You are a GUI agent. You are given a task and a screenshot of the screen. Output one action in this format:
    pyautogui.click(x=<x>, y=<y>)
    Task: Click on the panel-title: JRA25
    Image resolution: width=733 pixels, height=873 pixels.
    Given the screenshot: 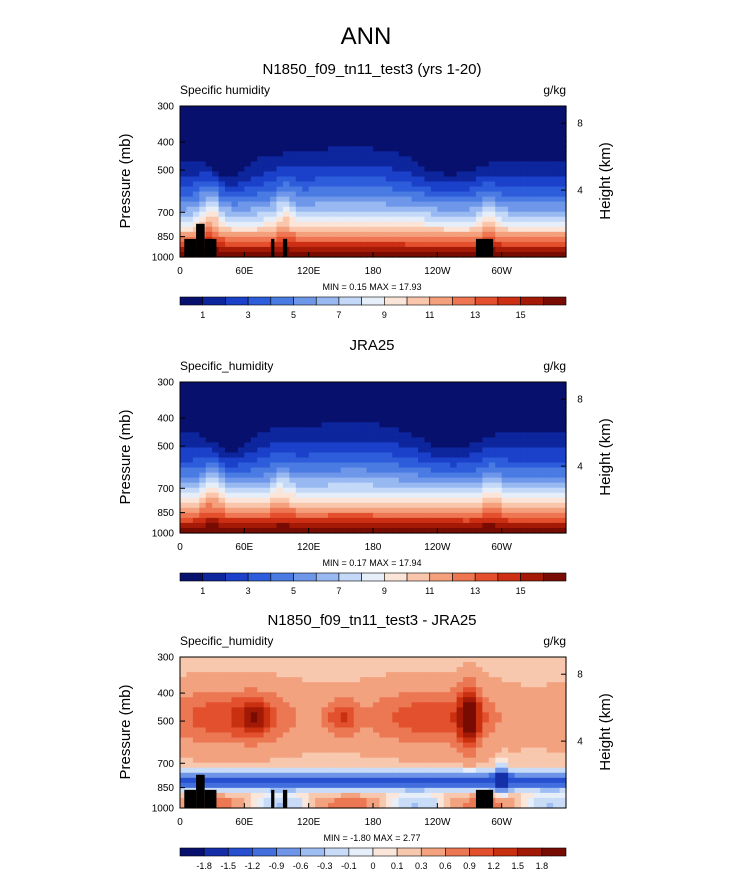 What is the action you would take?
    pyautogui.click(x=371, y=345)
    